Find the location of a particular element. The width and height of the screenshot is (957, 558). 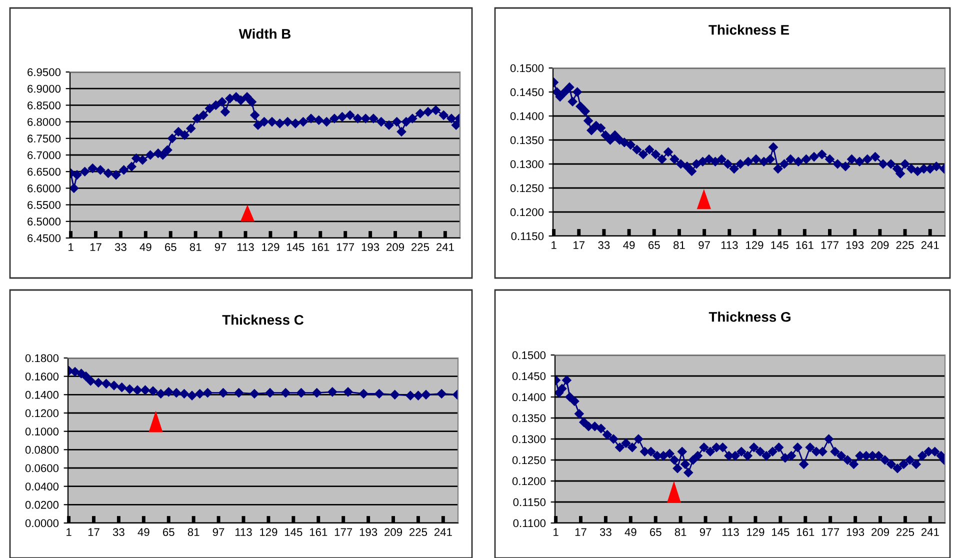

y-tick-label: 0.0800 is located at coordinates (42, 450).